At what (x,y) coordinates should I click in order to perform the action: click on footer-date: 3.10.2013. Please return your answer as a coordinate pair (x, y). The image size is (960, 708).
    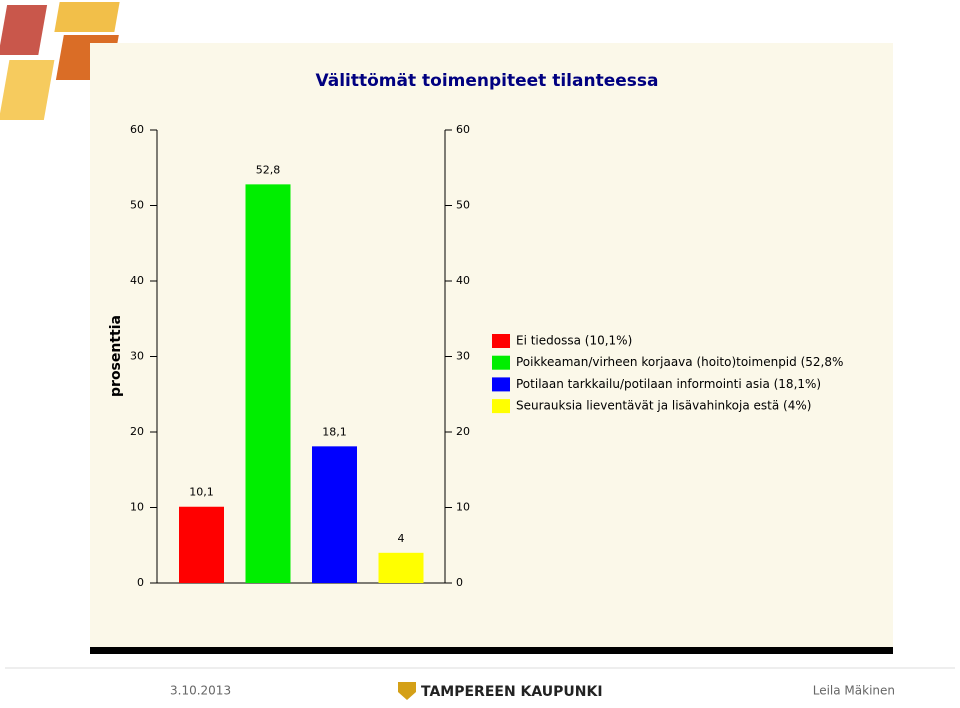
    Looking at the image, I should click on (200, 691).